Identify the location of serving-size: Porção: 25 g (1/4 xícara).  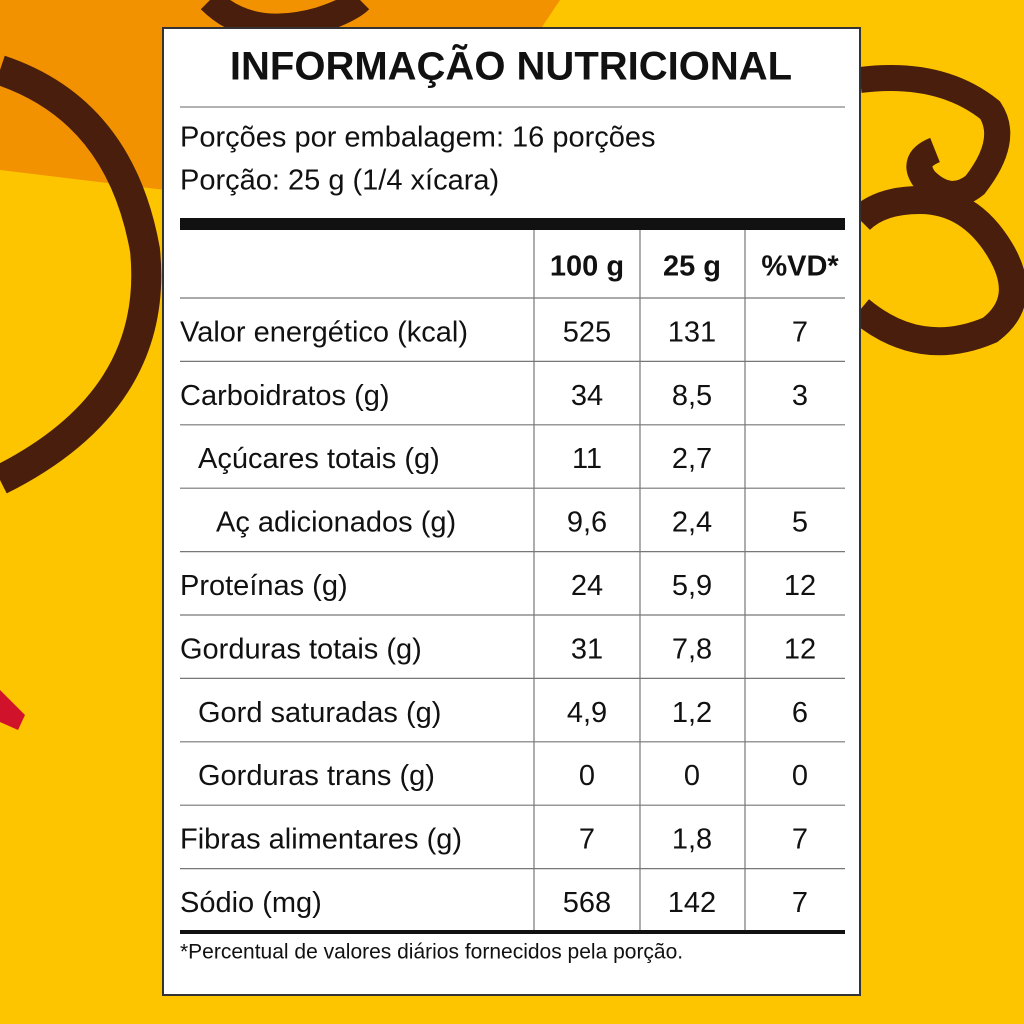
(339, 181).